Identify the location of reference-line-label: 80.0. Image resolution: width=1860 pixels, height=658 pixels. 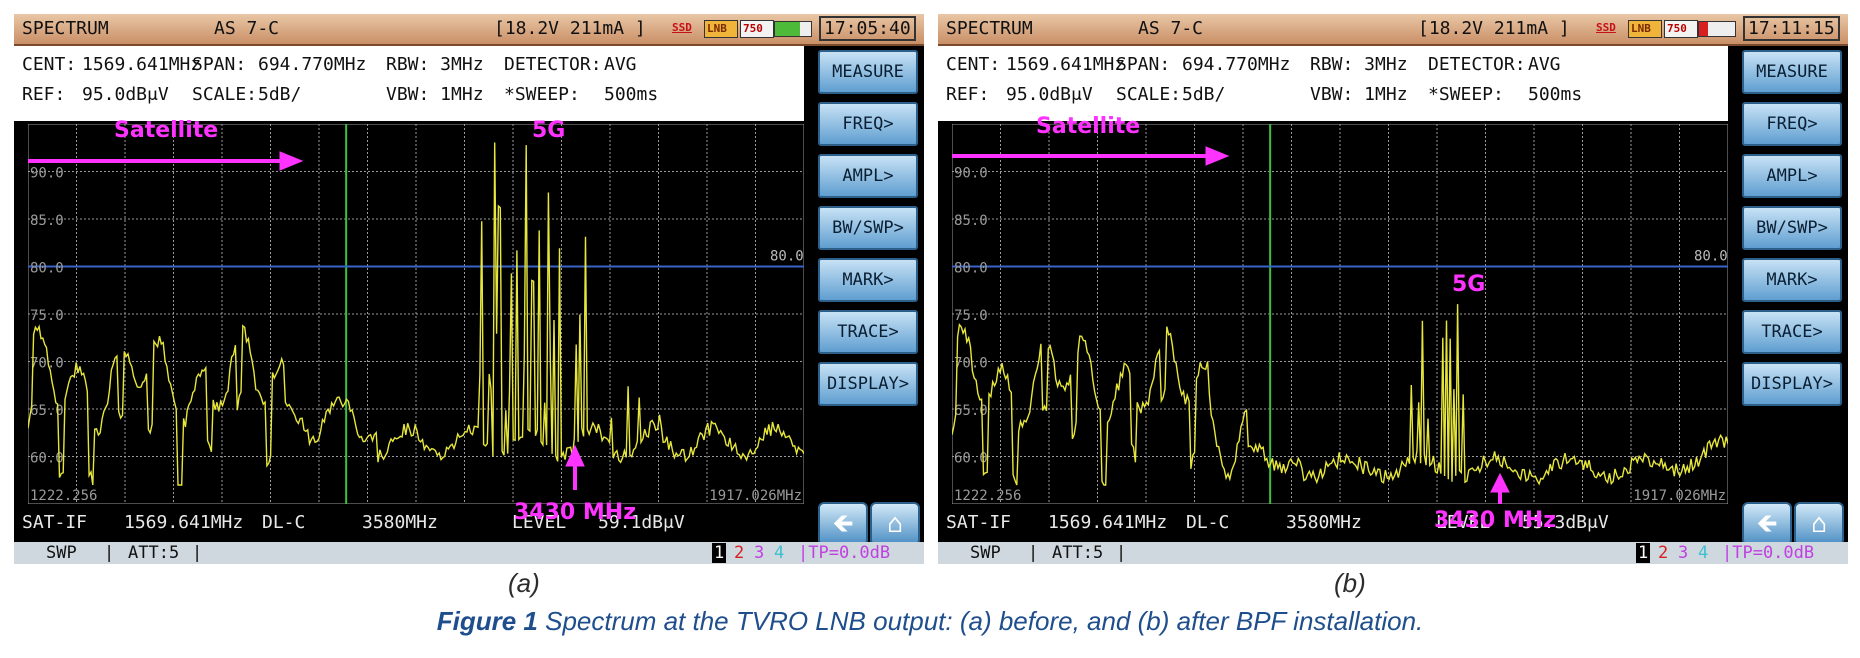
(1711, 257).